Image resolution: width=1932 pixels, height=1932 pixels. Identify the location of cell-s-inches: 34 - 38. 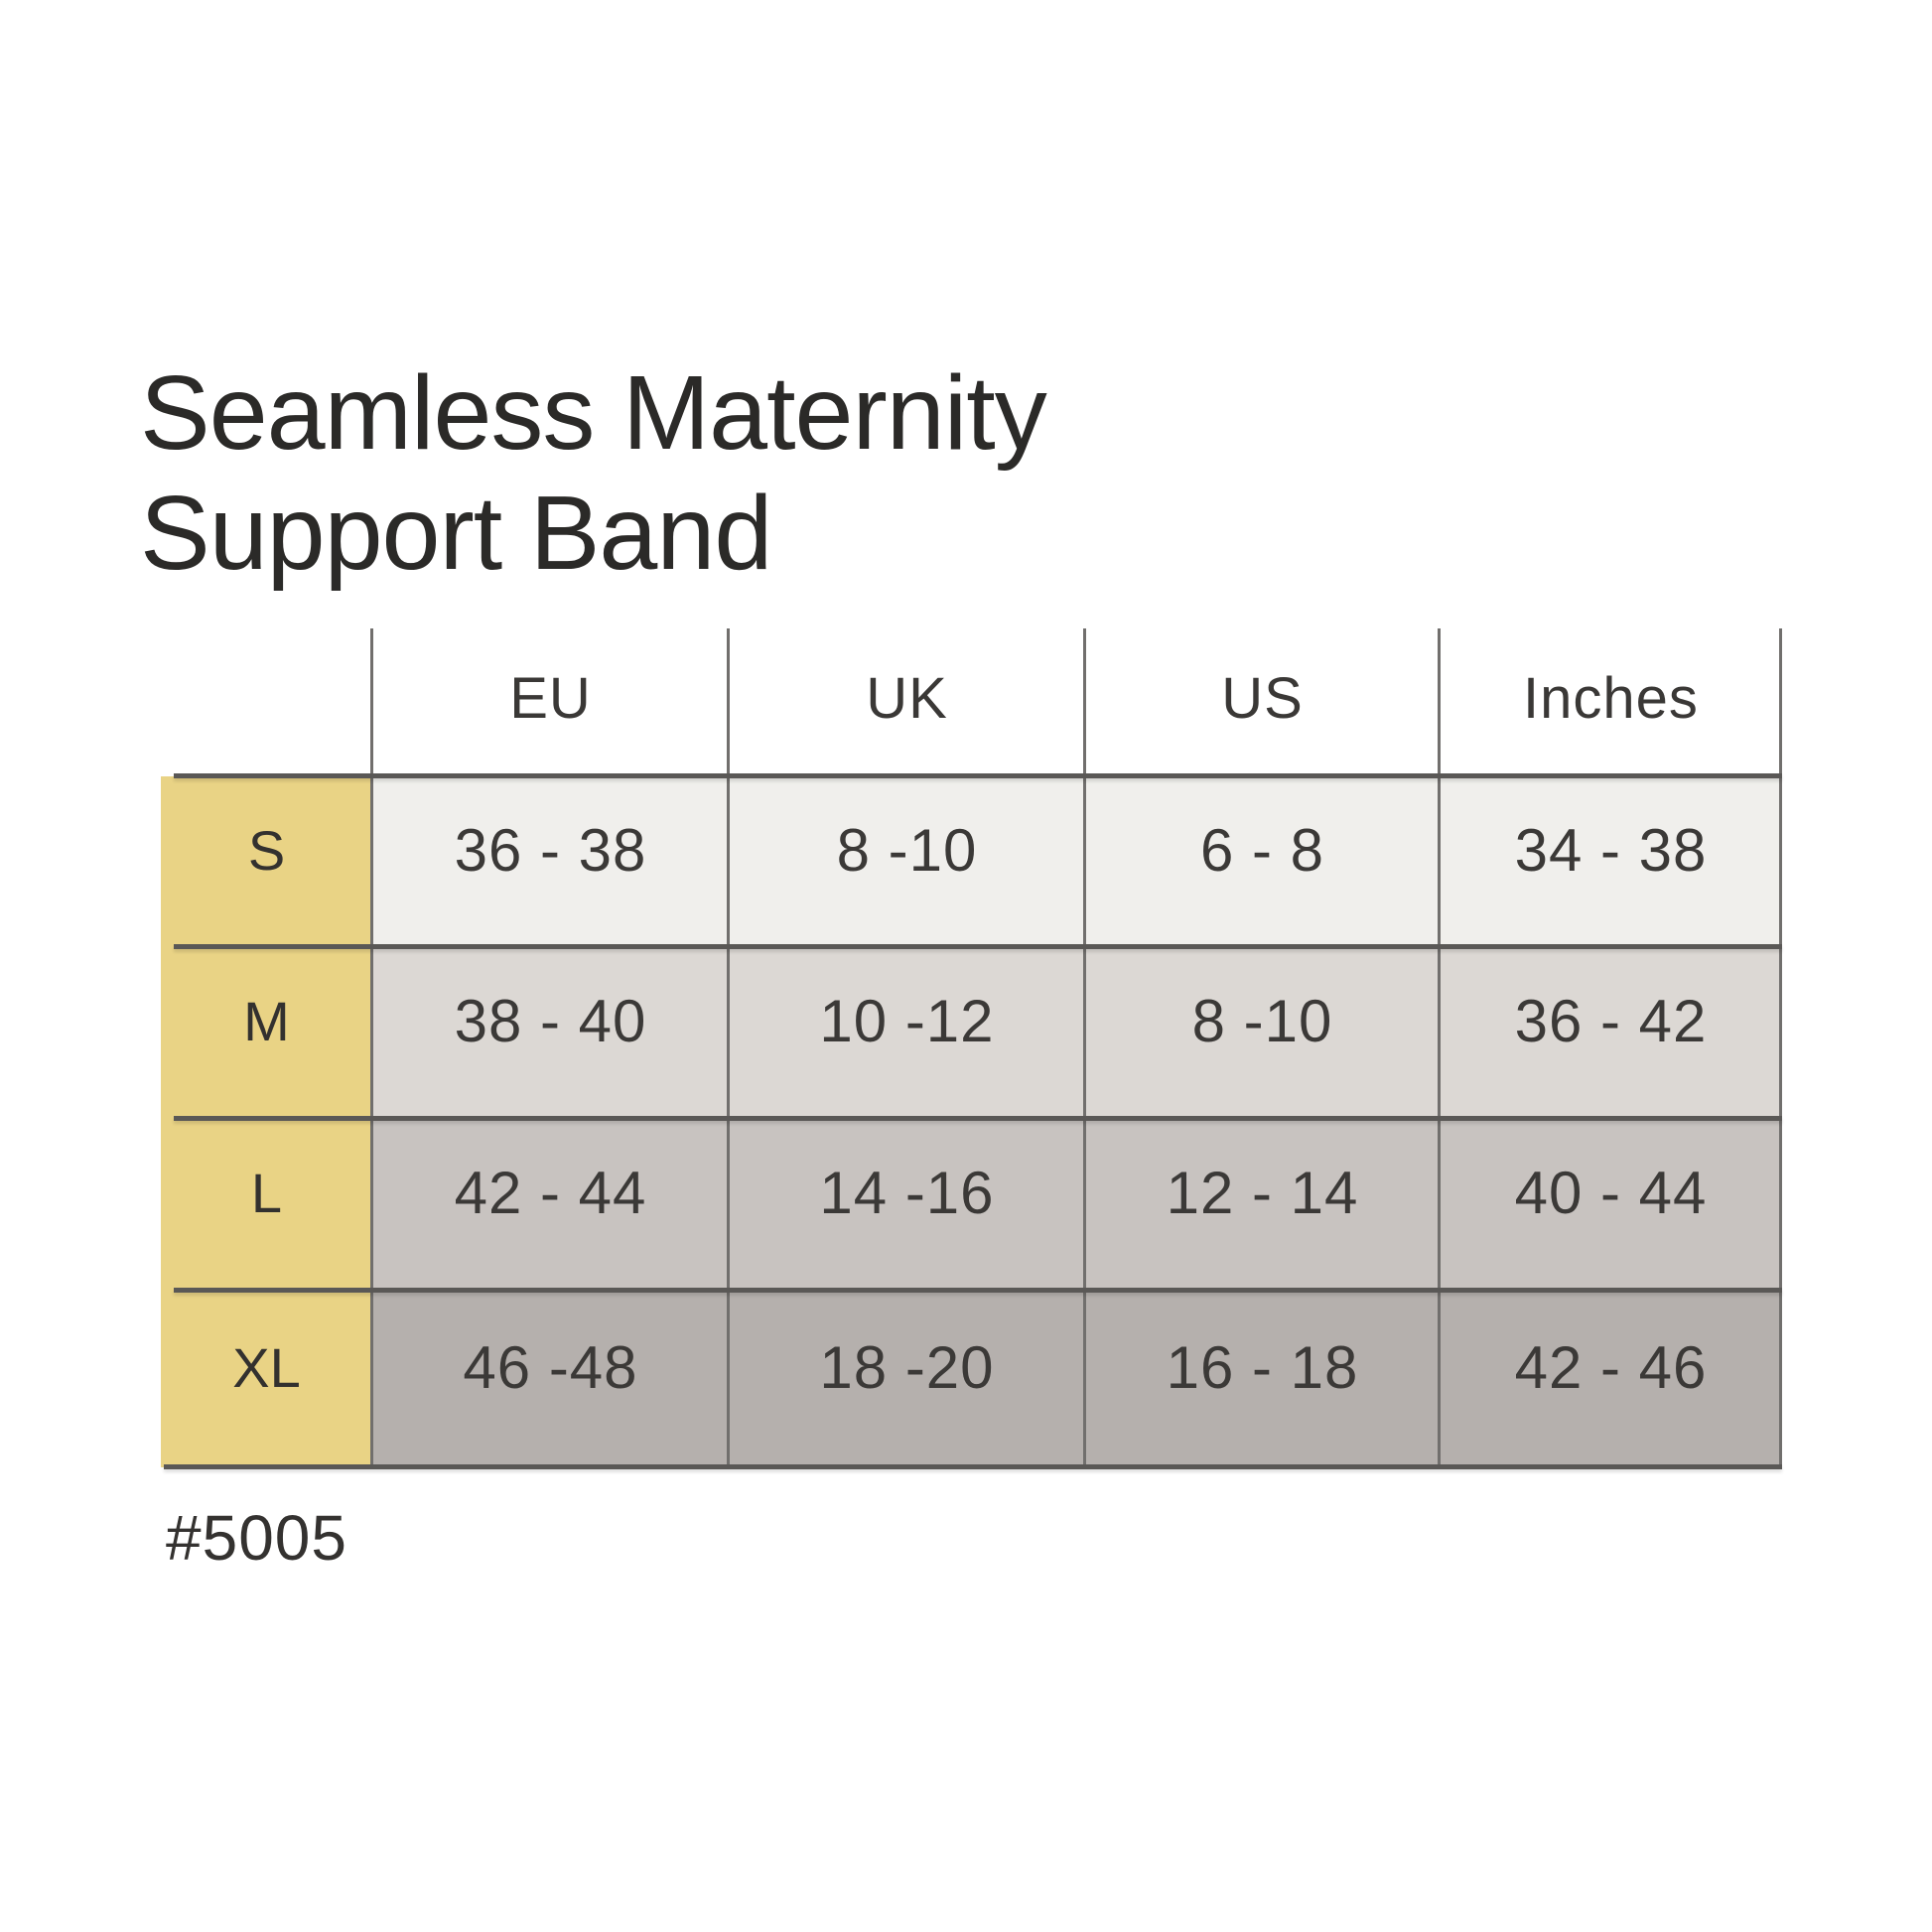
(1611, 861).